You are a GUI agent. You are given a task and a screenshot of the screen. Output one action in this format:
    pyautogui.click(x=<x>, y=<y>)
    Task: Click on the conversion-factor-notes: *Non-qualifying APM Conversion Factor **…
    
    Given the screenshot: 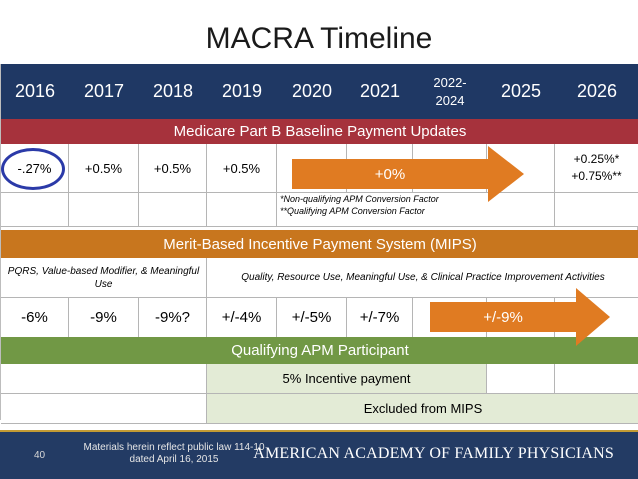 What is the action you would take?
    pyautogui.click(x=416, y=209)
    